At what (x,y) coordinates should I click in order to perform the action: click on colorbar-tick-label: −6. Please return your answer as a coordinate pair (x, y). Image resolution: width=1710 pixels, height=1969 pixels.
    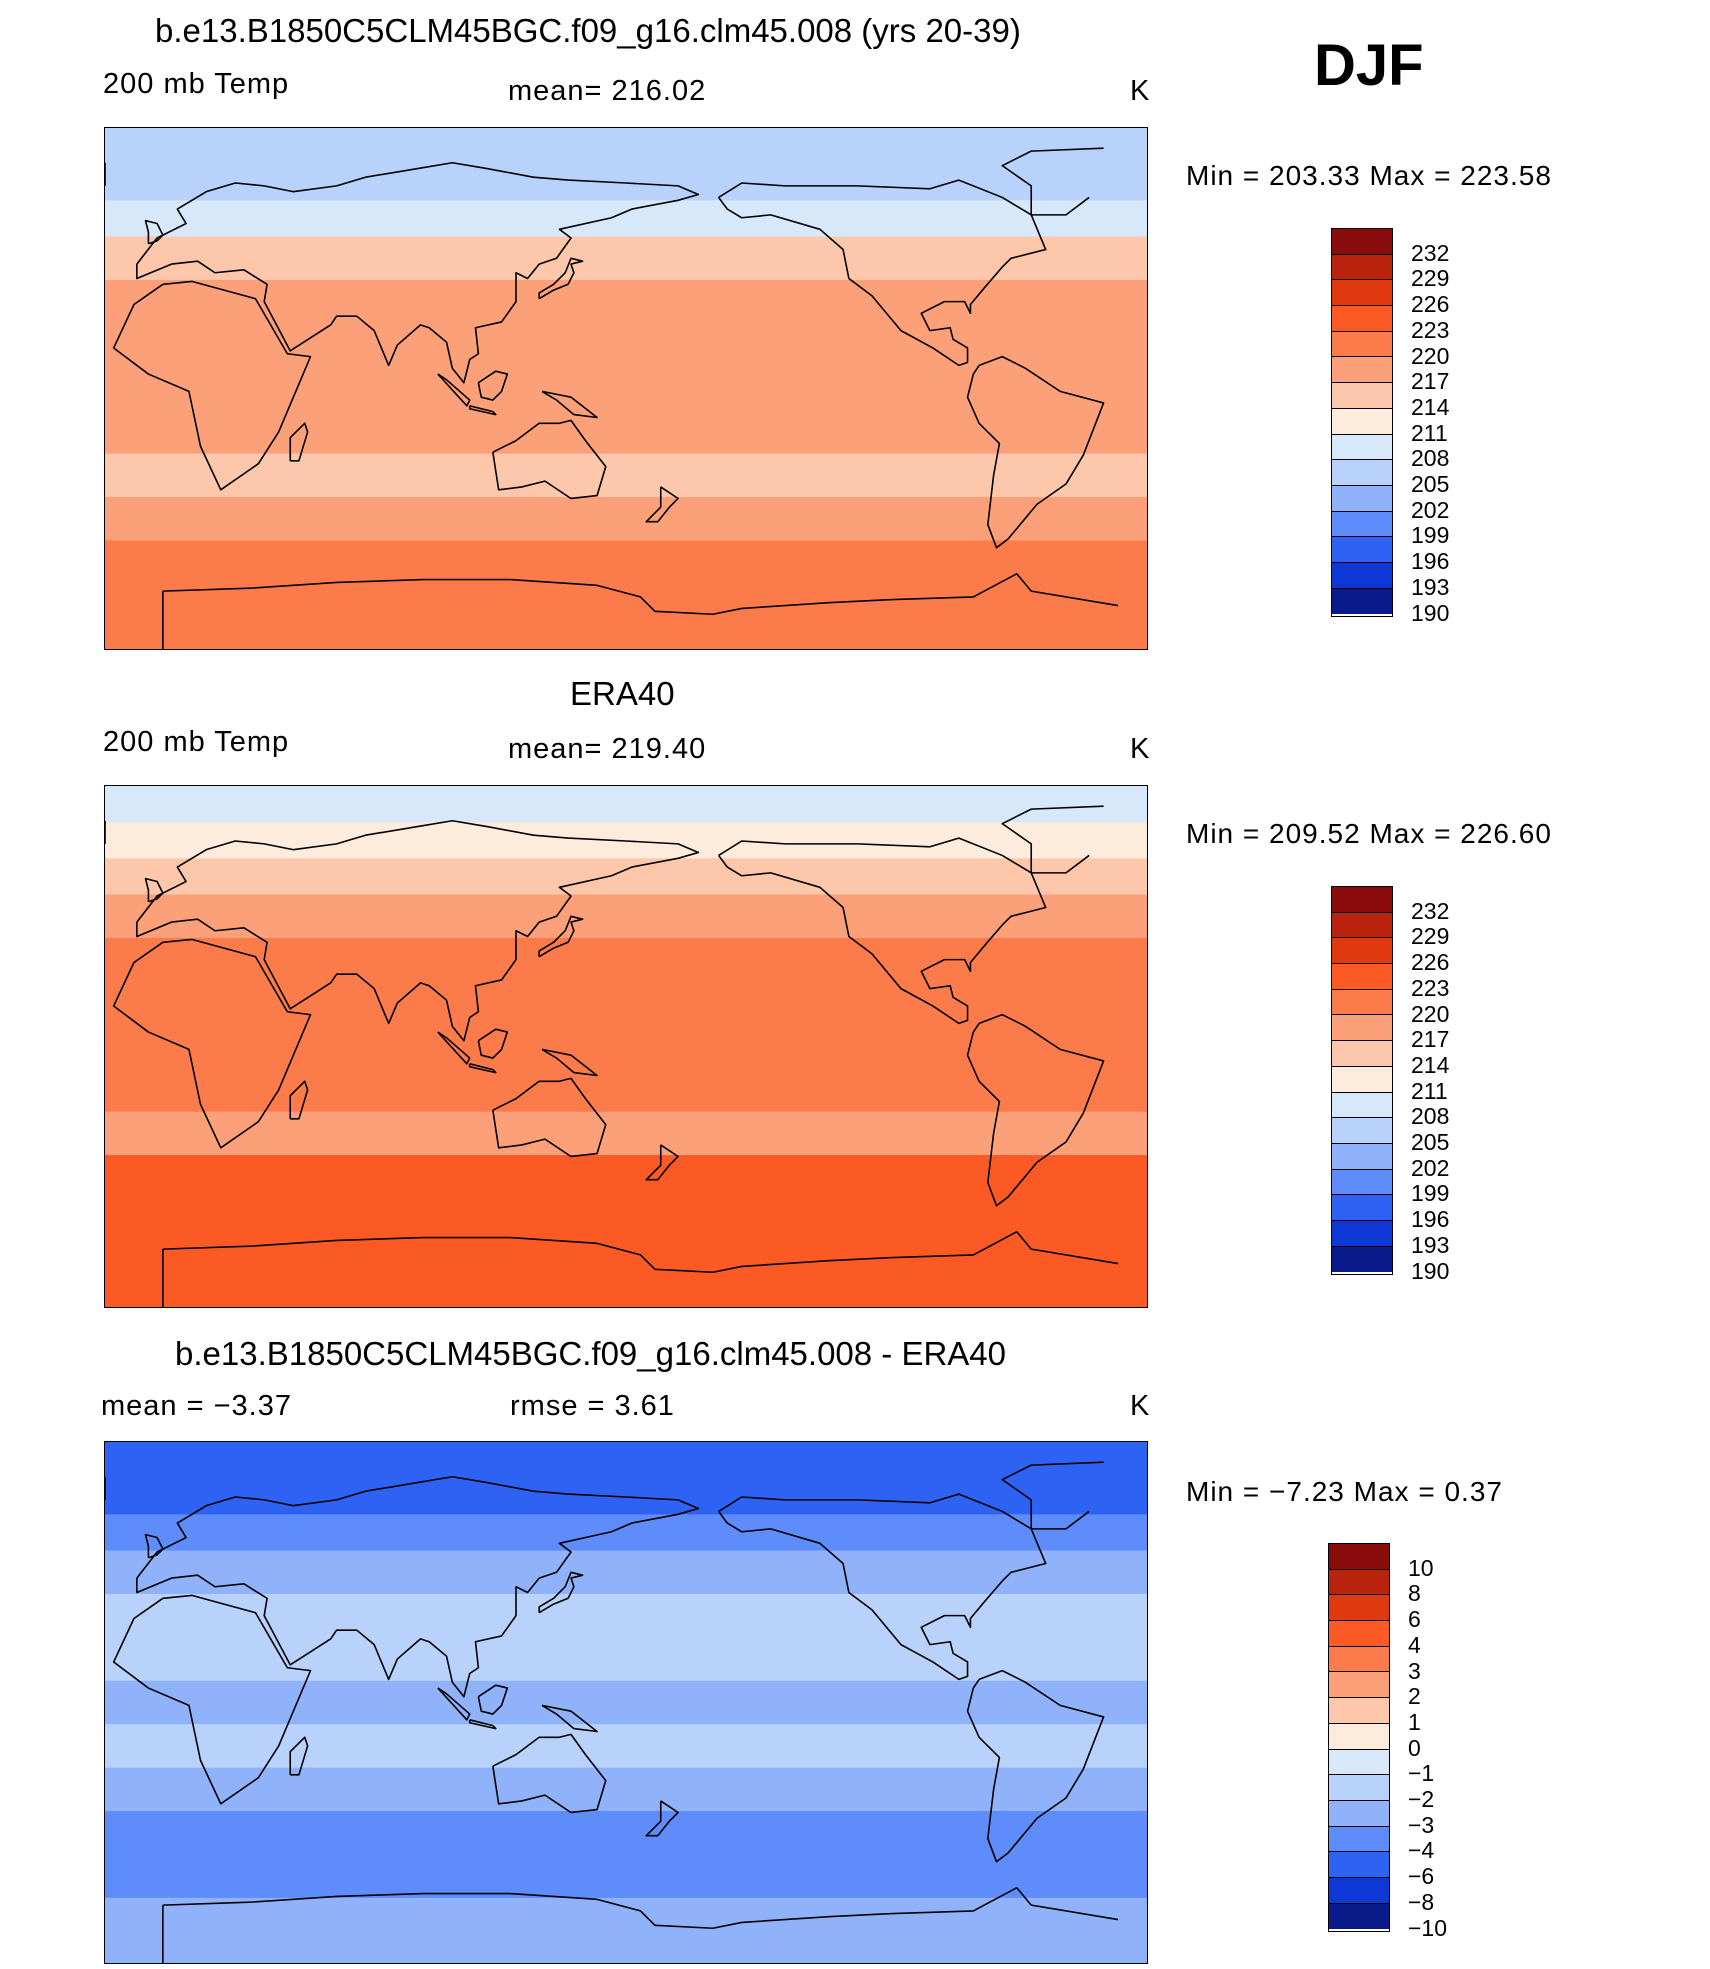
    Looking at the image, I should click on (1421, 1876).